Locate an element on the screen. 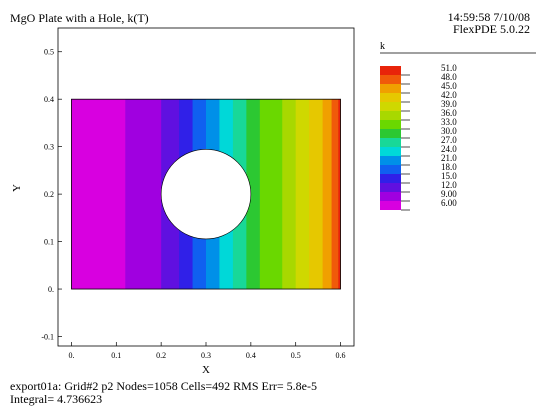 This screenshot has width=544, height=408. legend-label: 6.00 is located at coordinates (449, 203).